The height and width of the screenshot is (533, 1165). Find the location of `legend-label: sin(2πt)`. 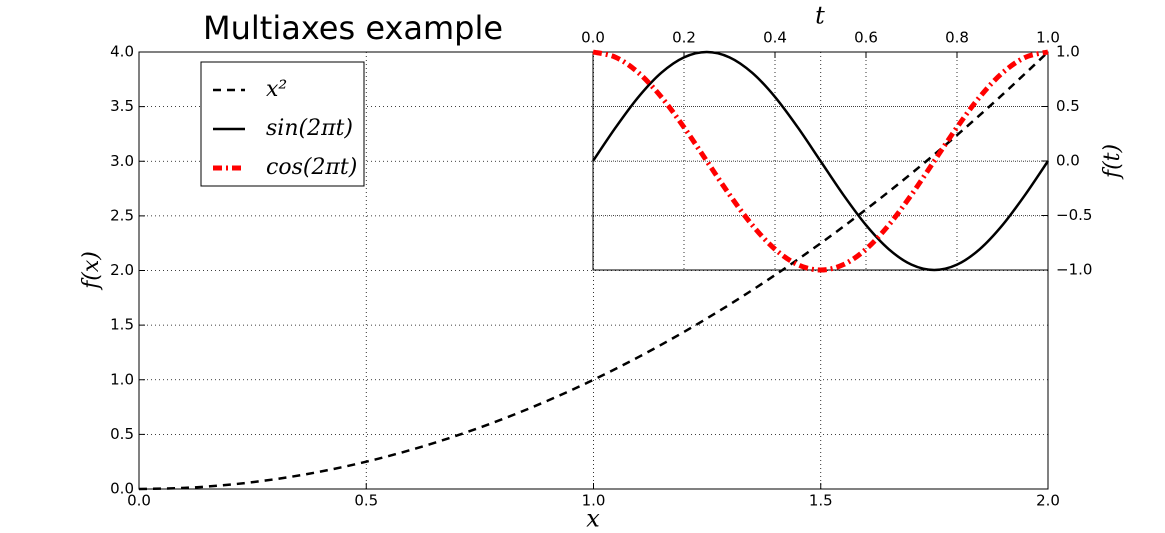

legend-label: sin(2πt) is located at coordinates (309, 128).